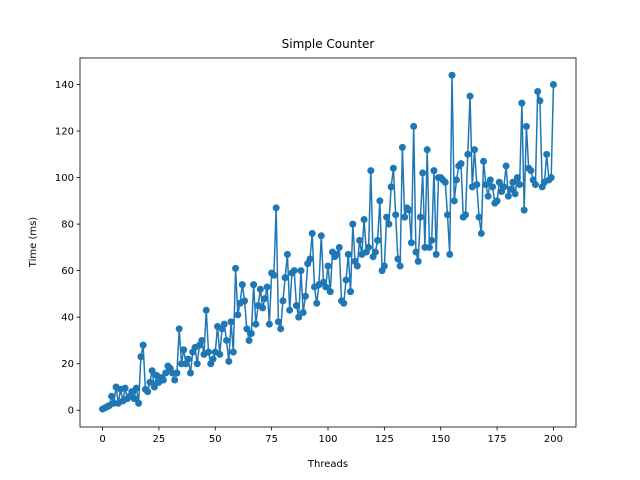 Image resolution: width=640 pixels, height=480 pixels. I want to click on y-tick-label: 40, so click(67, 318).